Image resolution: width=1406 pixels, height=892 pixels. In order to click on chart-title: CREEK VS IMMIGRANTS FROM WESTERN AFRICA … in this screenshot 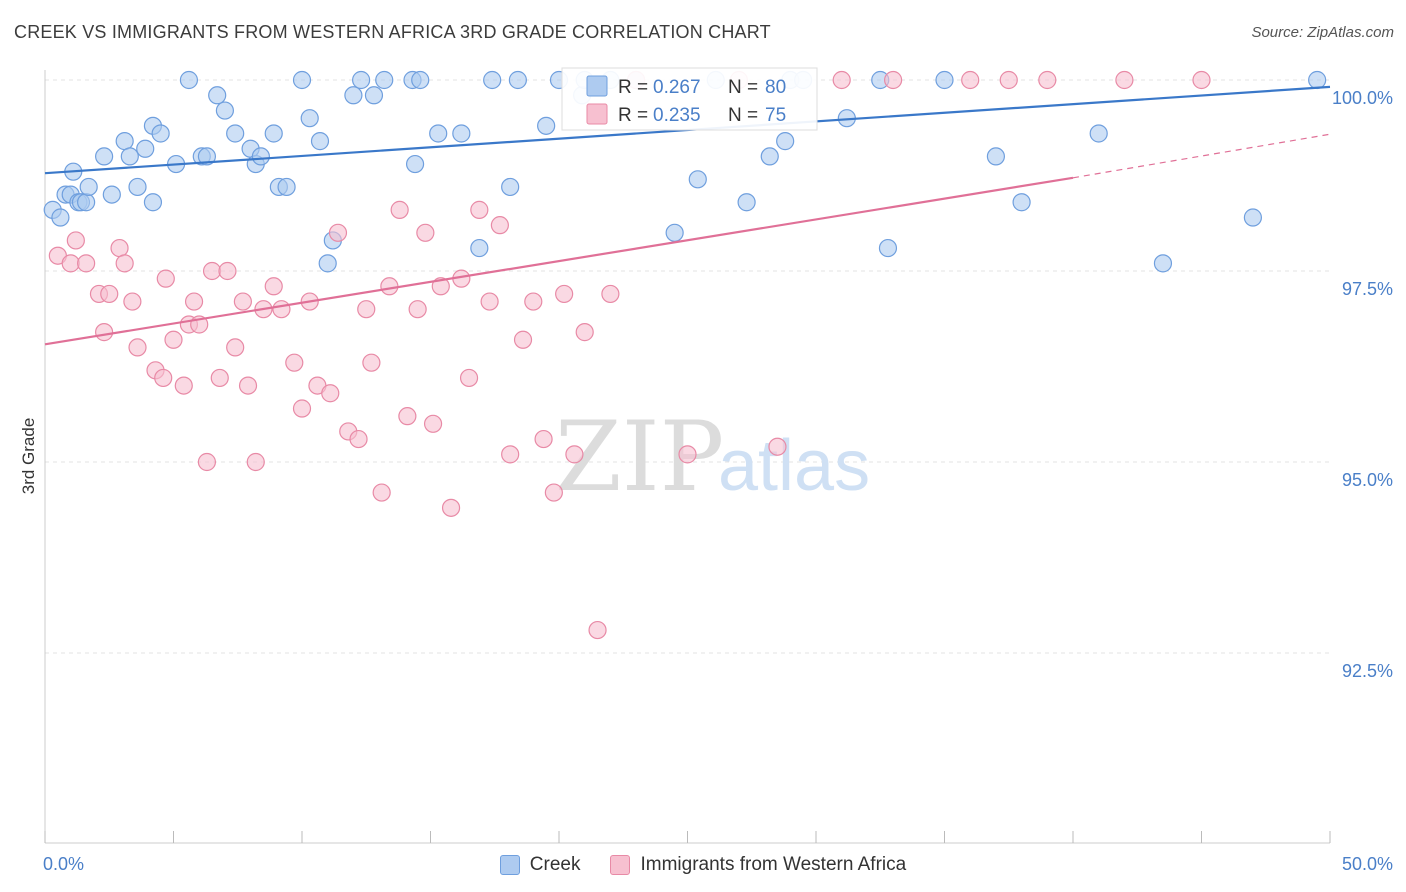, I will do `click(392, 32)`.